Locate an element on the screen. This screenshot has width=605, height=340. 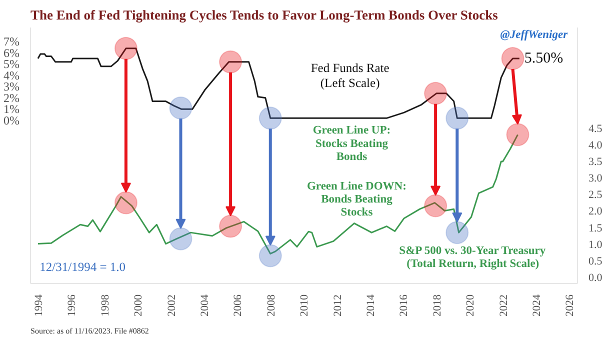
annotation: Green Line UP: Stocks Beating Bonds is located at coordinates (351, 144).